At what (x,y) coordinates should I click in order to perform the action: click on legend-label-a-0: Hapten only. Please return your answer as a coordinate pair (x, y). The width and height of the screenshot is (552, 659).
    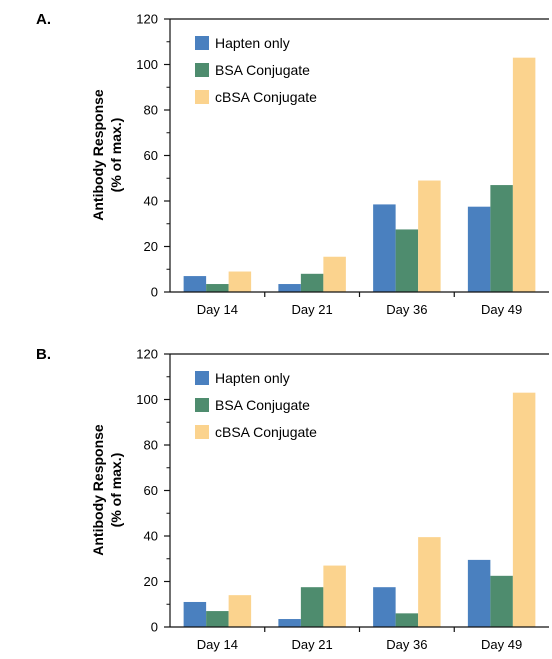
    Looking at the image, I should click on (252, 43).